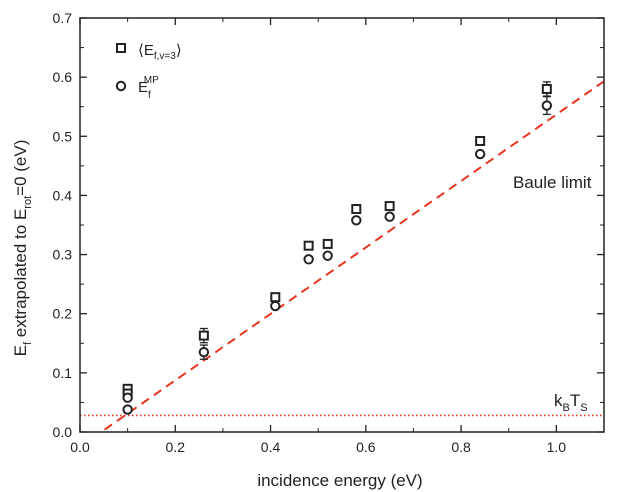 The width and height of the screenshot is (632, 492). Describe the element at coordinates (63, 314) in the screenshot. I see `y-tick-label: 0.2` at that location.